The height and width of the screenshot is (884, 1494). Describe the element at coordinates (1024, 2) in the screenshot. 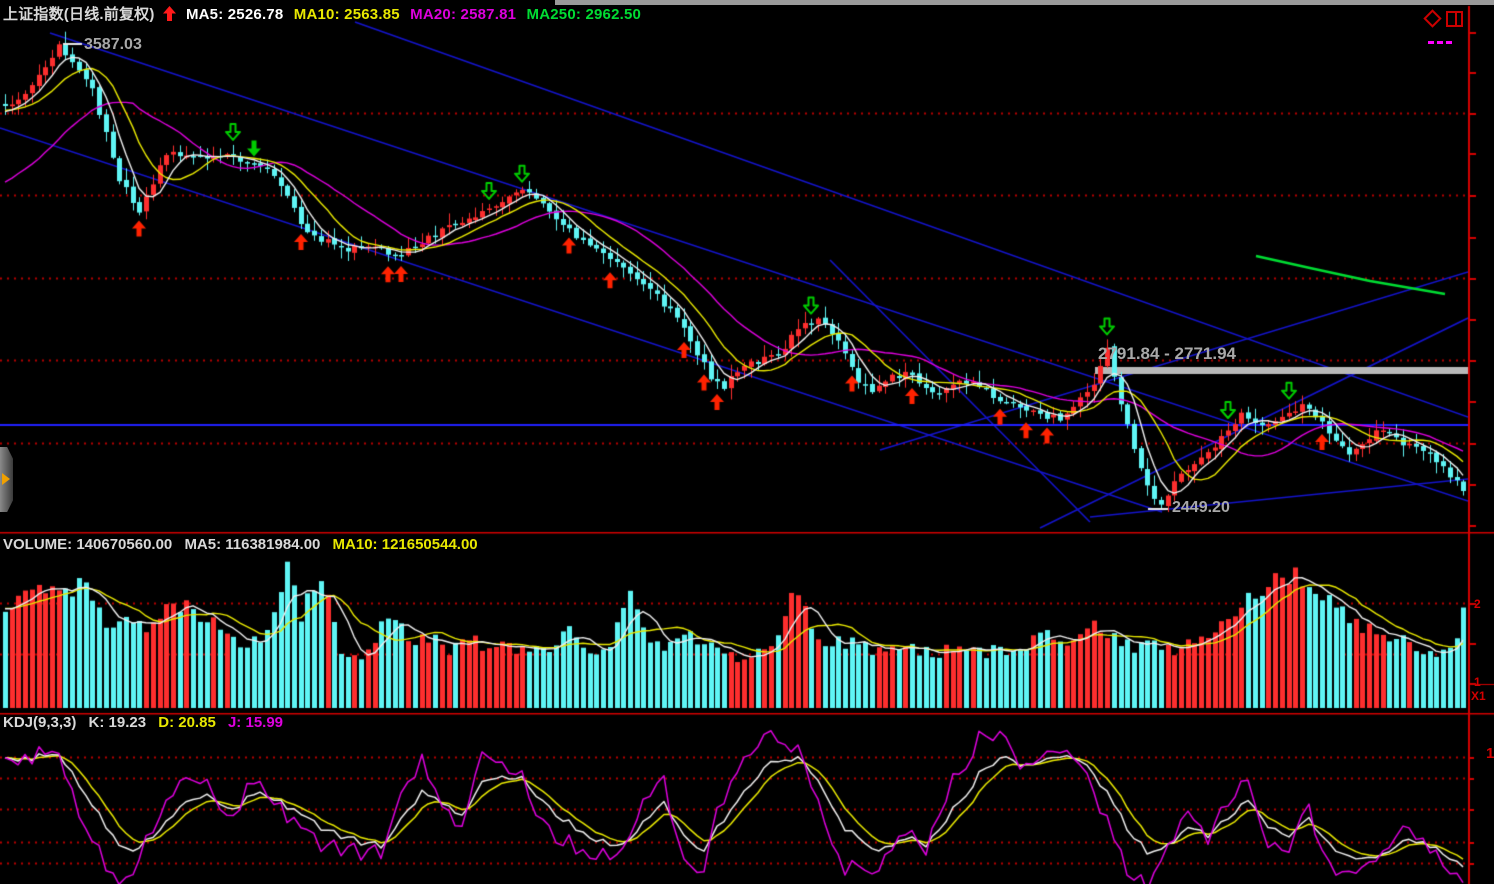

I see `window-top-edge` at that location.